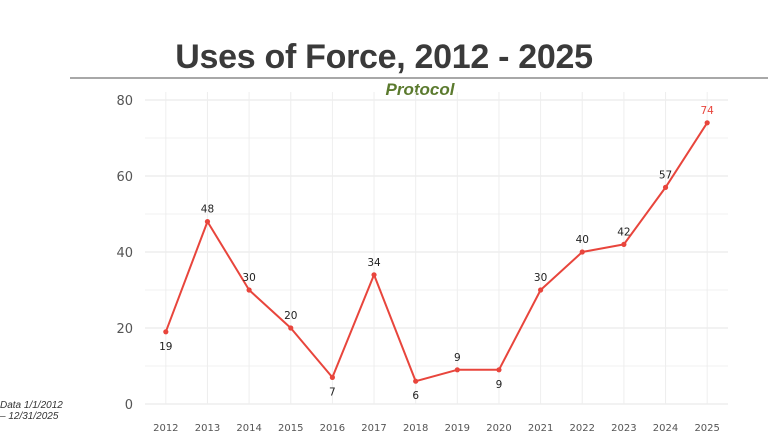 The image size is (768, 447). What do you see at coordinates (290, 428) in the screenshot?
I see `x-tick-label: 2015` at bounding box center [290, 428].